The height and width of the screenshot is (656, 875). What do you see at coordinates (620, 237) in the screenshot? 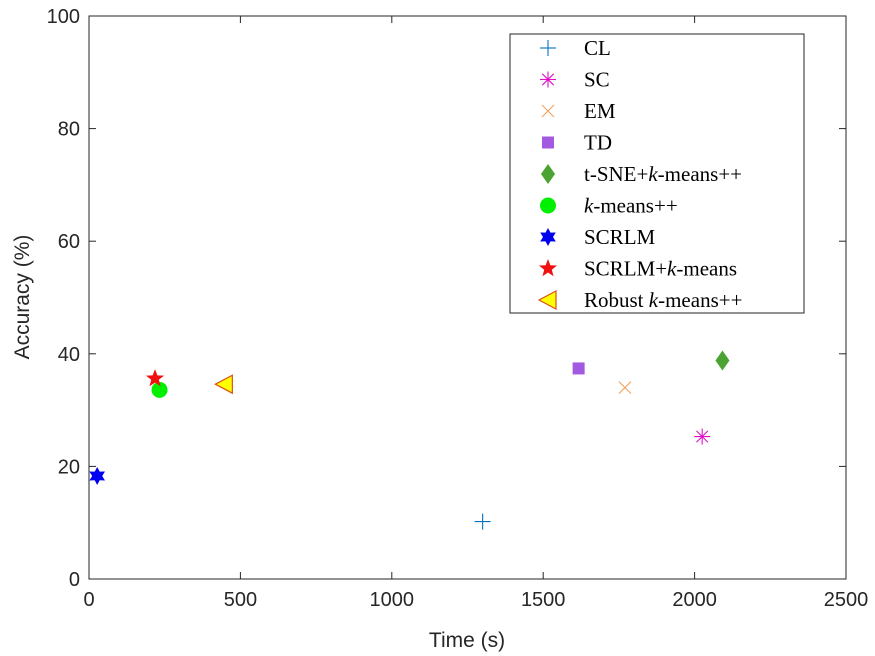
I see `legend-entry-label: SCRLM` at bounding box center [620, 237].